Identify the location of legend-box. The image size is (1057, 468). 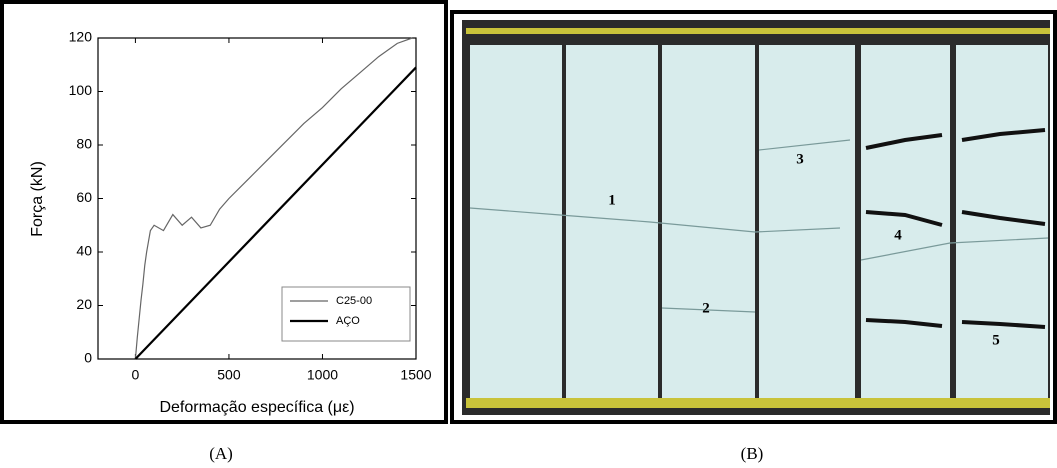
(346, 314).